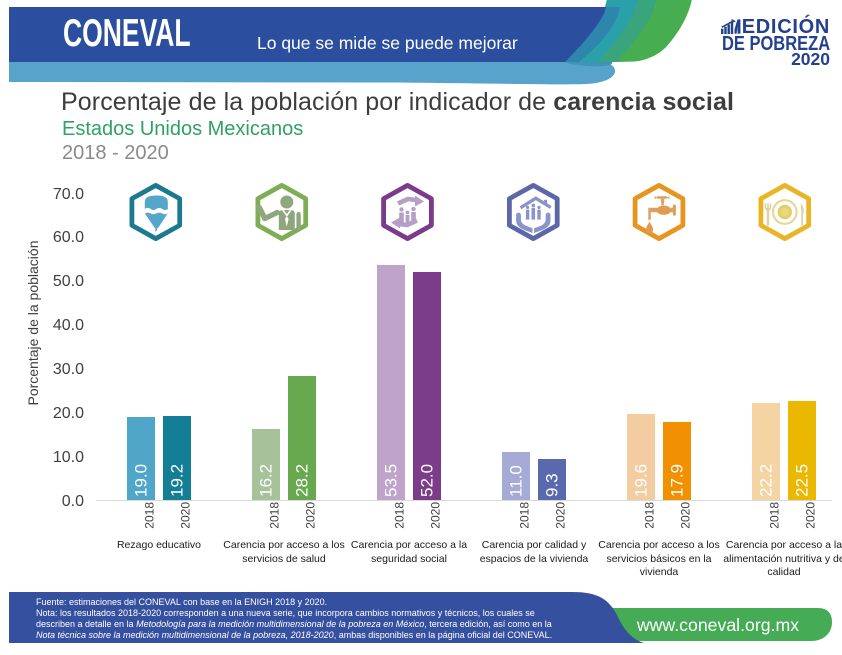  What do you see at coordinates (127, 33) in the screenshot?
I see `svg-text: CONEVAL` at bounding box center [127, 33].